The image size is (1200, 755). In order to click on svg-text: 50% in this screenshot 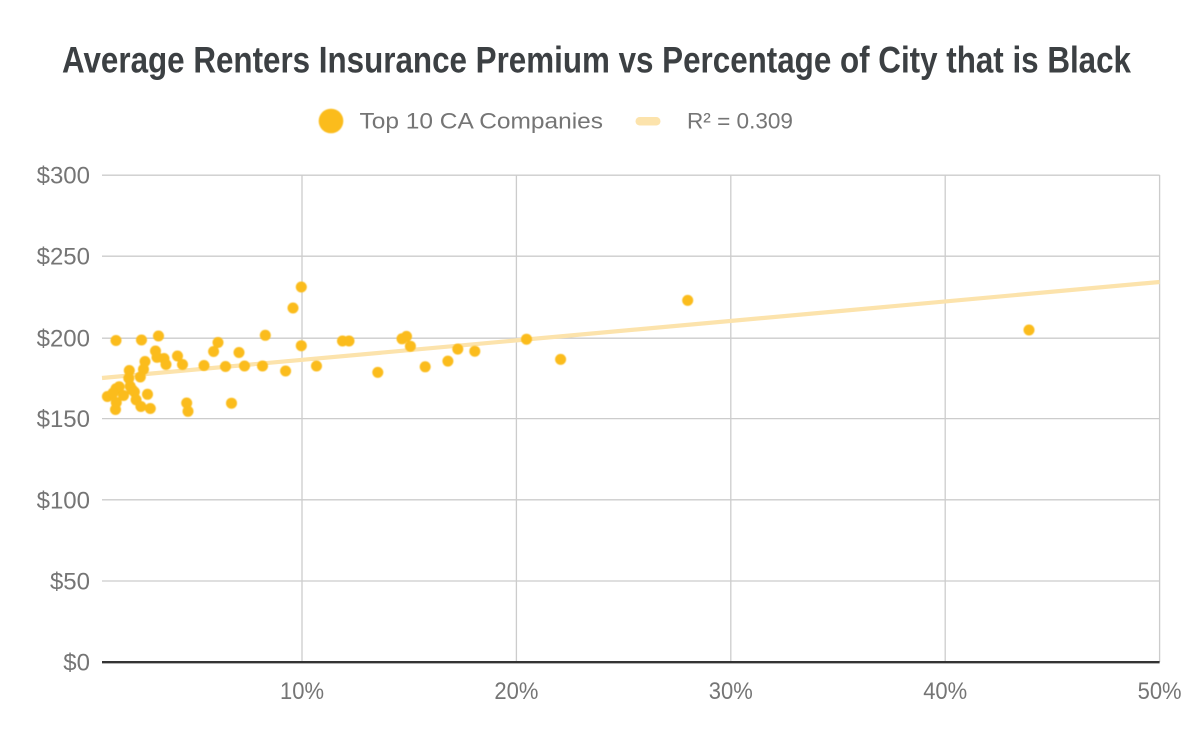, I will do `click(1160, 691)`.